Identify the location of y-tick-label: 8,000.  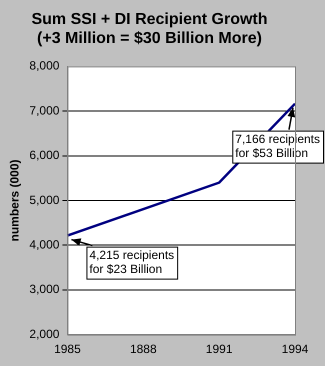
(44, 65).